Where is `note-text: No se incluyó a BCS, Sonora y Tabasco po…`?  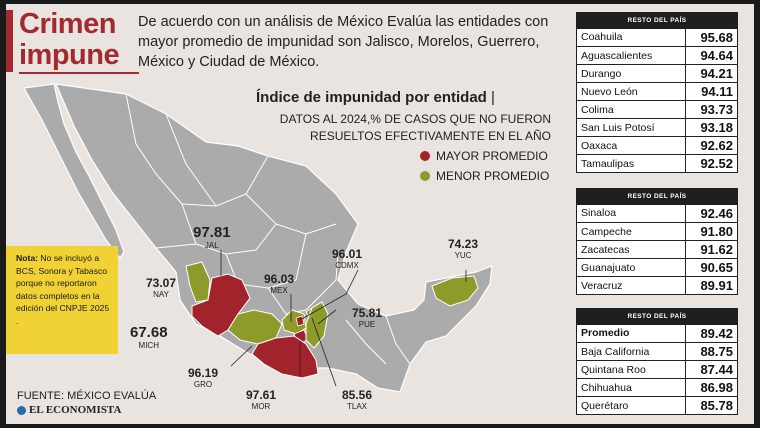 note-text: No se incluyó a BCS, Sonora y Tabasco po… is located at coordinates (63, 289).